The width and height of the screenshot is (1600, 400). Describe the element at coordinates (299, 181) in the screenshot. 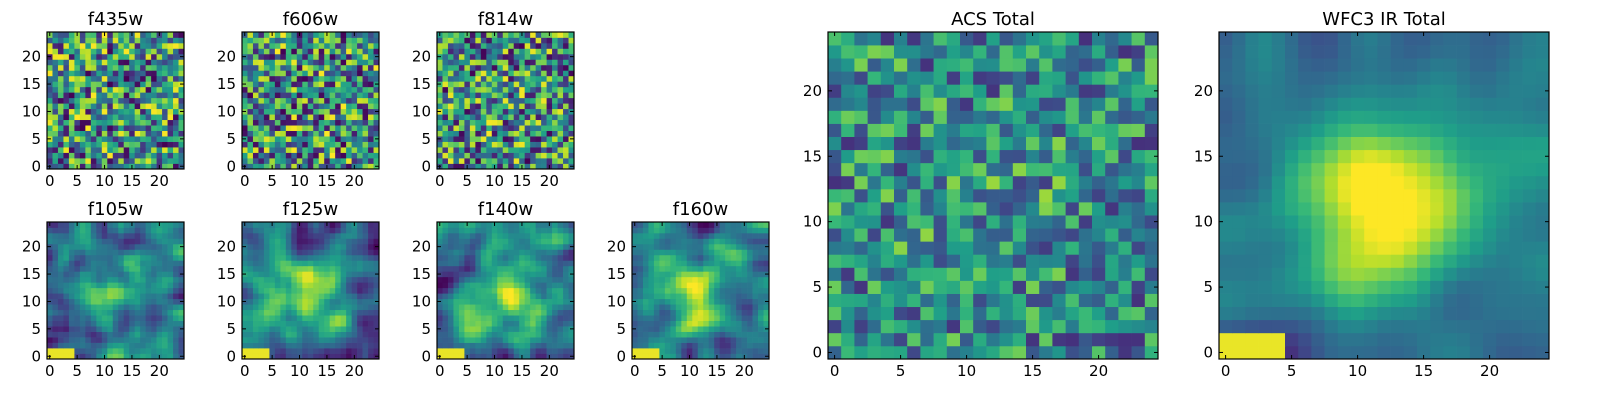

I see `x-tick-label: 10` at that location.